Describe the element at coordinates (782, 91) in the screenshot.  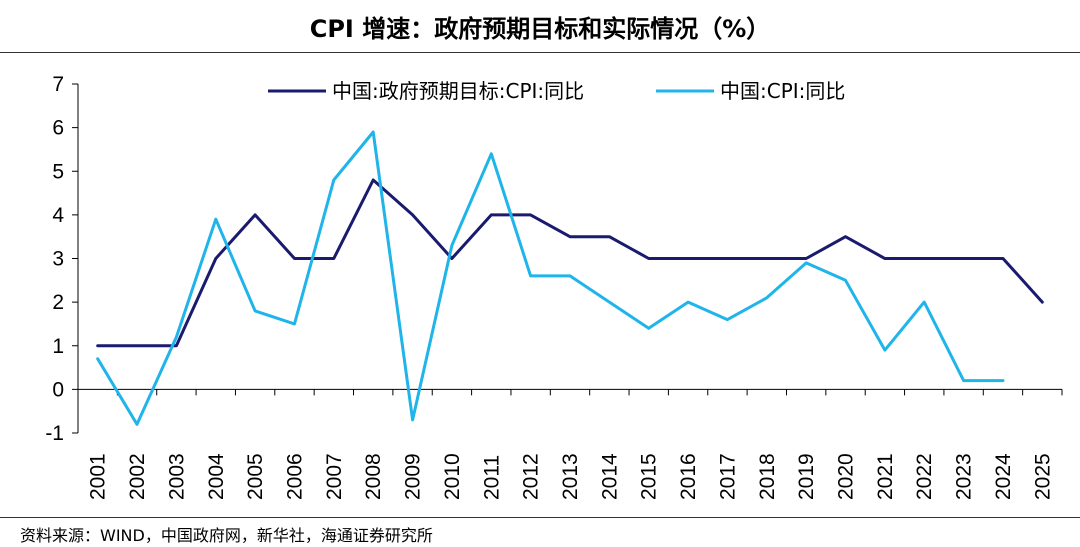
I see `legend-label-2: 中国:CPI:同比` at that location.